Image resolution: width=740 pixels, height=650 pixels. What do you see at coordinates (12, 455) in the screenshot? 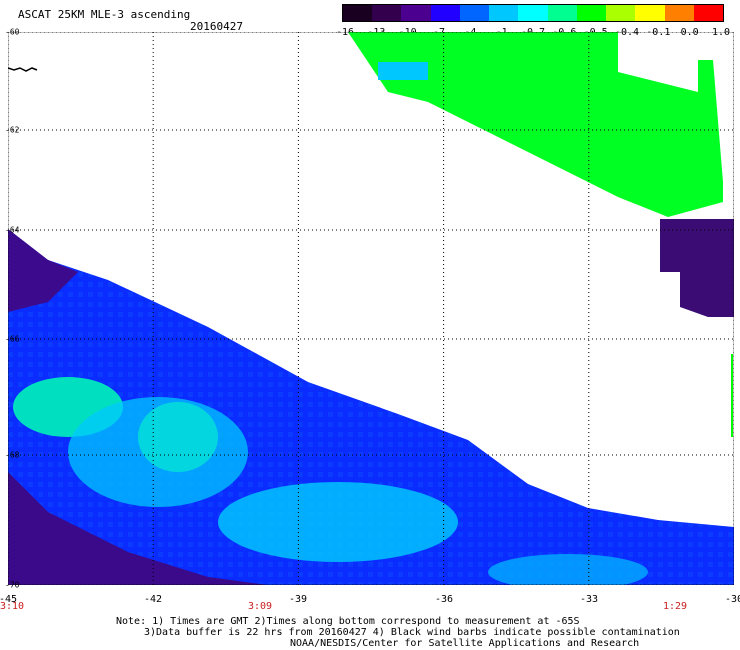
I see `latitude-label: -68` at bounding box center [12, 455].